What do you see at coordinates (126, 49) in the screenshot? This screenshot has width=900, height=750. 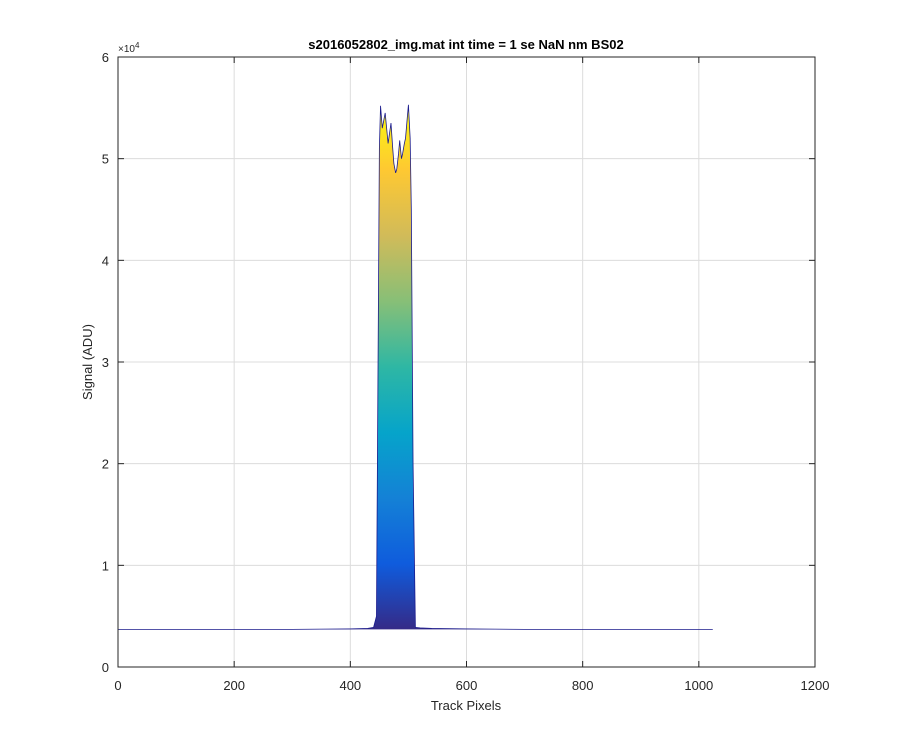 I see `y-exponent-base: ×10` at bounding box center [126, 49].